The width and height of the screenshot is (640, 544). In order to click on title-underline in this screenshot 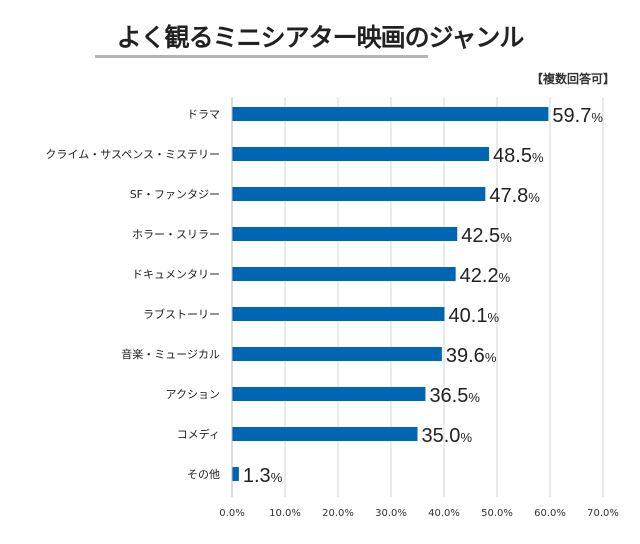, I will do `click(261, 56)`.